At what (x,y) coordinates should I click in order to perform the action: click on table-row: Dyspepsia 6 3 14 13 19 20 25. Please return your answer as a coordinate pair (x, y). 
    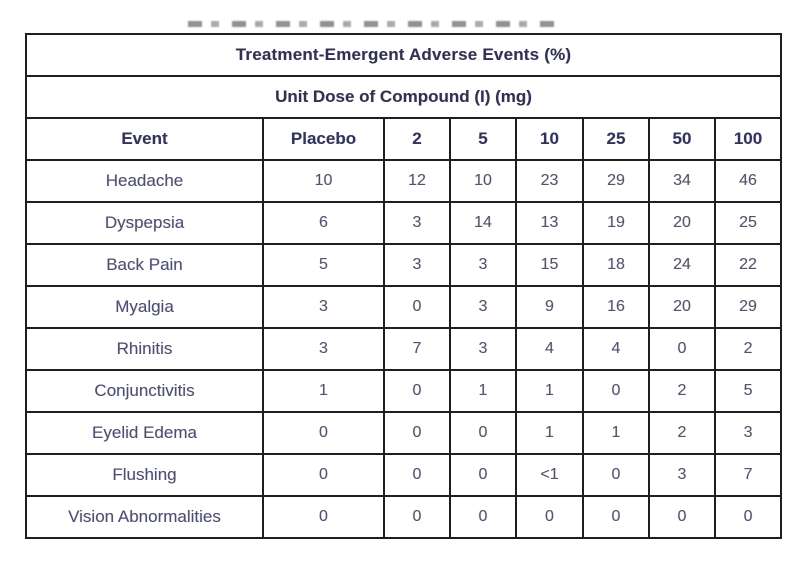
    Looking at the image, I should click on (404, 223).